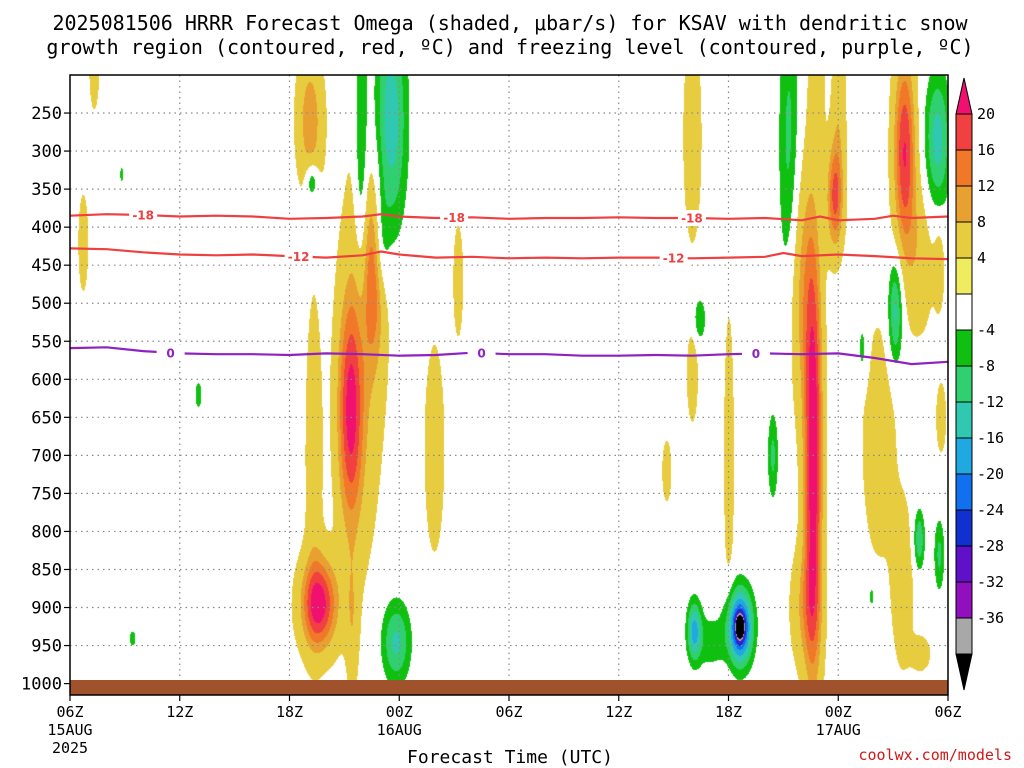 This screenshot has width=1024, height=768. What do you see at coordinates (990, 582) in the screenshot?
I see `colorbar-label: -32` at bounding box center [990, 582].